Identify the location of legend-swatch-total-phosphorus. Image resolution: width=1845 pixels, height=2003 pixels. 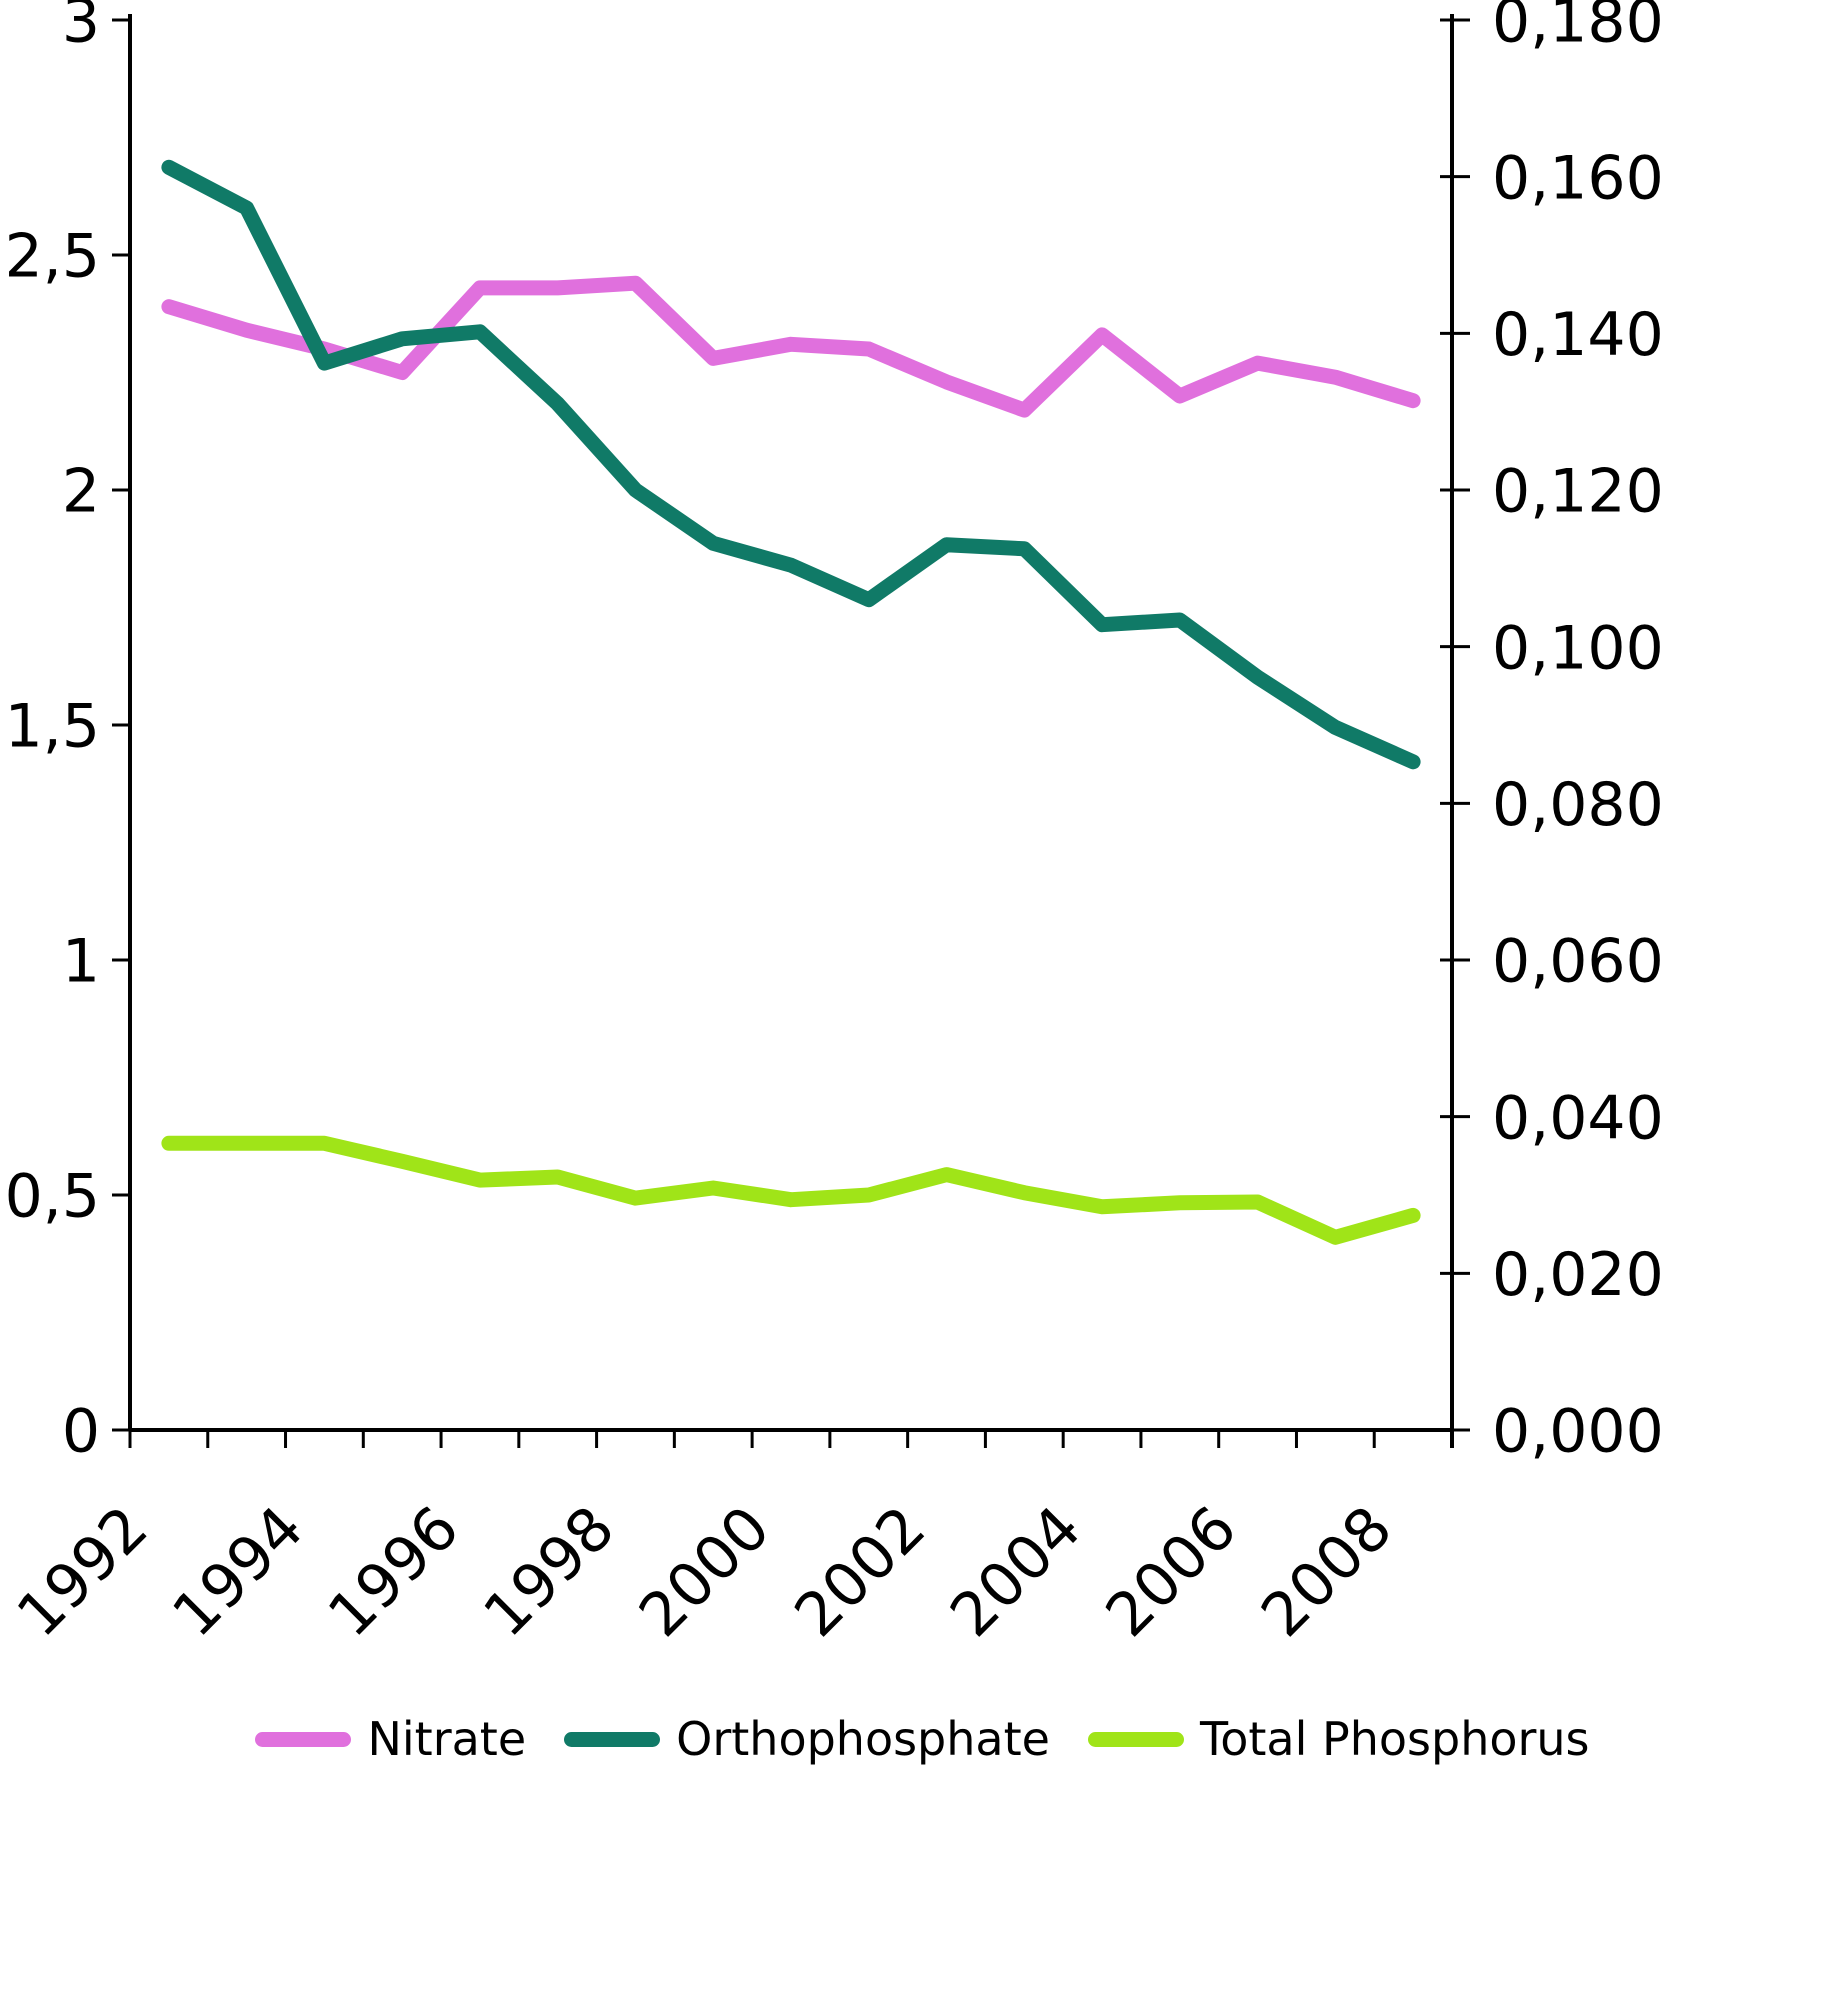
(1135, 1739).